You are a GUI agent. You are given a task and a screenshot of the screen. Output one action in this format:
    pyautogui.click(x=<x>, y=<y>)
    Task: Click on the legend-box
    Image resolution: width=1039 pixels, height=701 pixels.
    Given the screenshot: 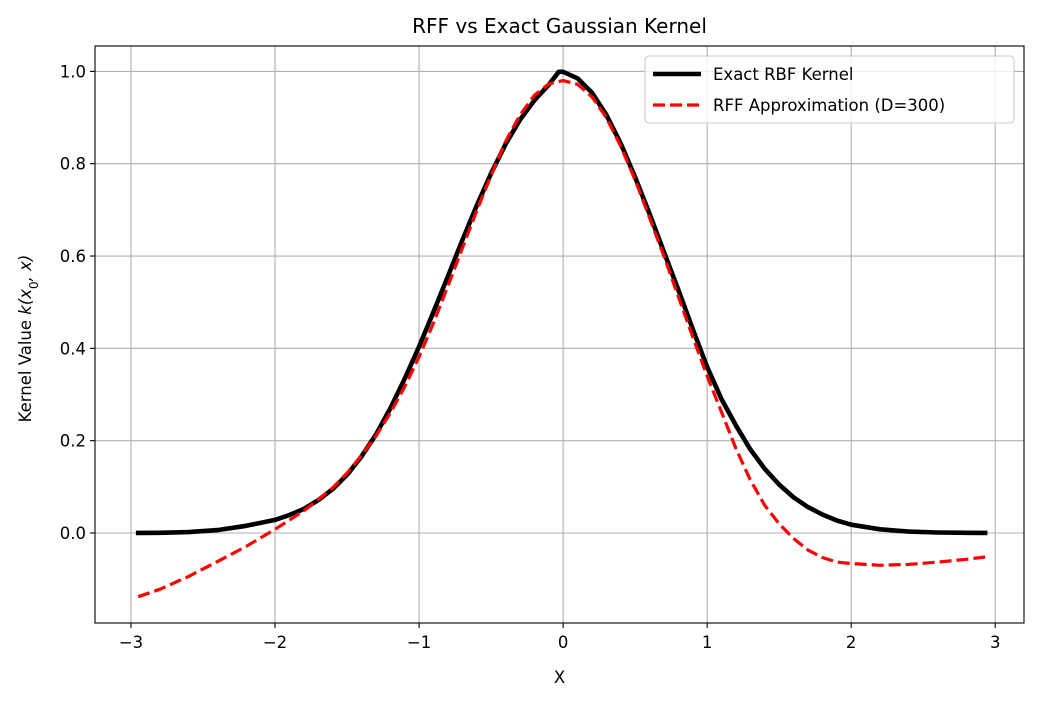 What is the action you would take?
    pyautogui.click(x=829, y=89)
    